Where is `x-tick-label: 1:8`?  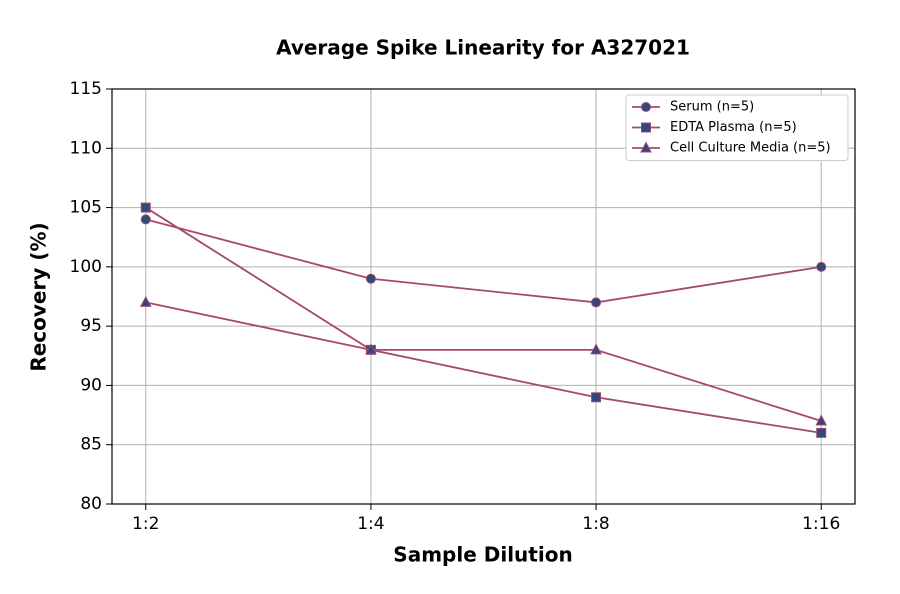 x-tick-label: 1:8 is located at coordinates (595, 524).